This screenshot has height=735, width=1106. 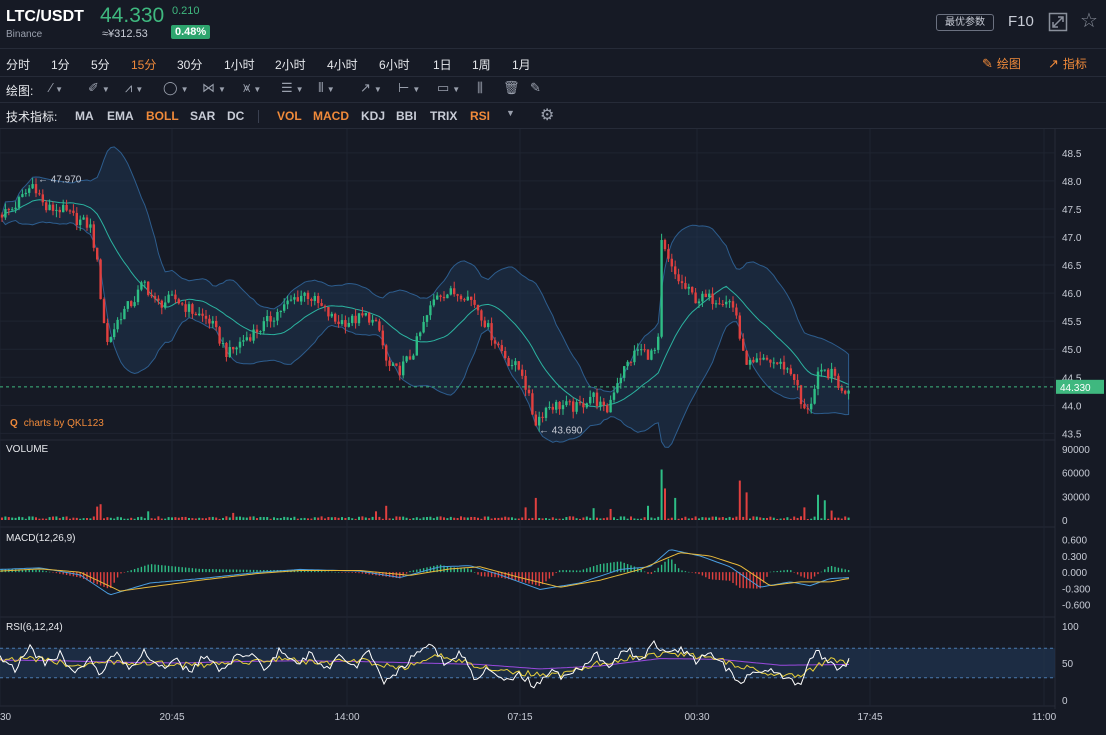 What do you see at coordinates (326, 87) in the screenshot?
I see `channel-tool-icon: ⦀ ▼` at bounding box center [326, 87].